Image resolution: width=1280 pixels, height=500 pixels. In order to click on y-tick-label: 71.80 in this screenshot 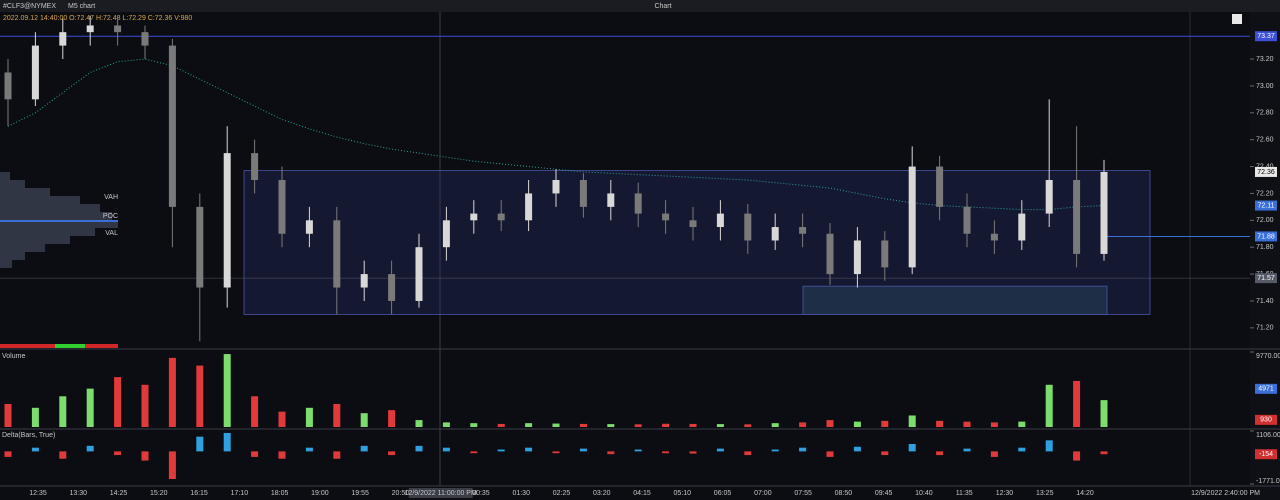, I will do `click(1265, 247)`.